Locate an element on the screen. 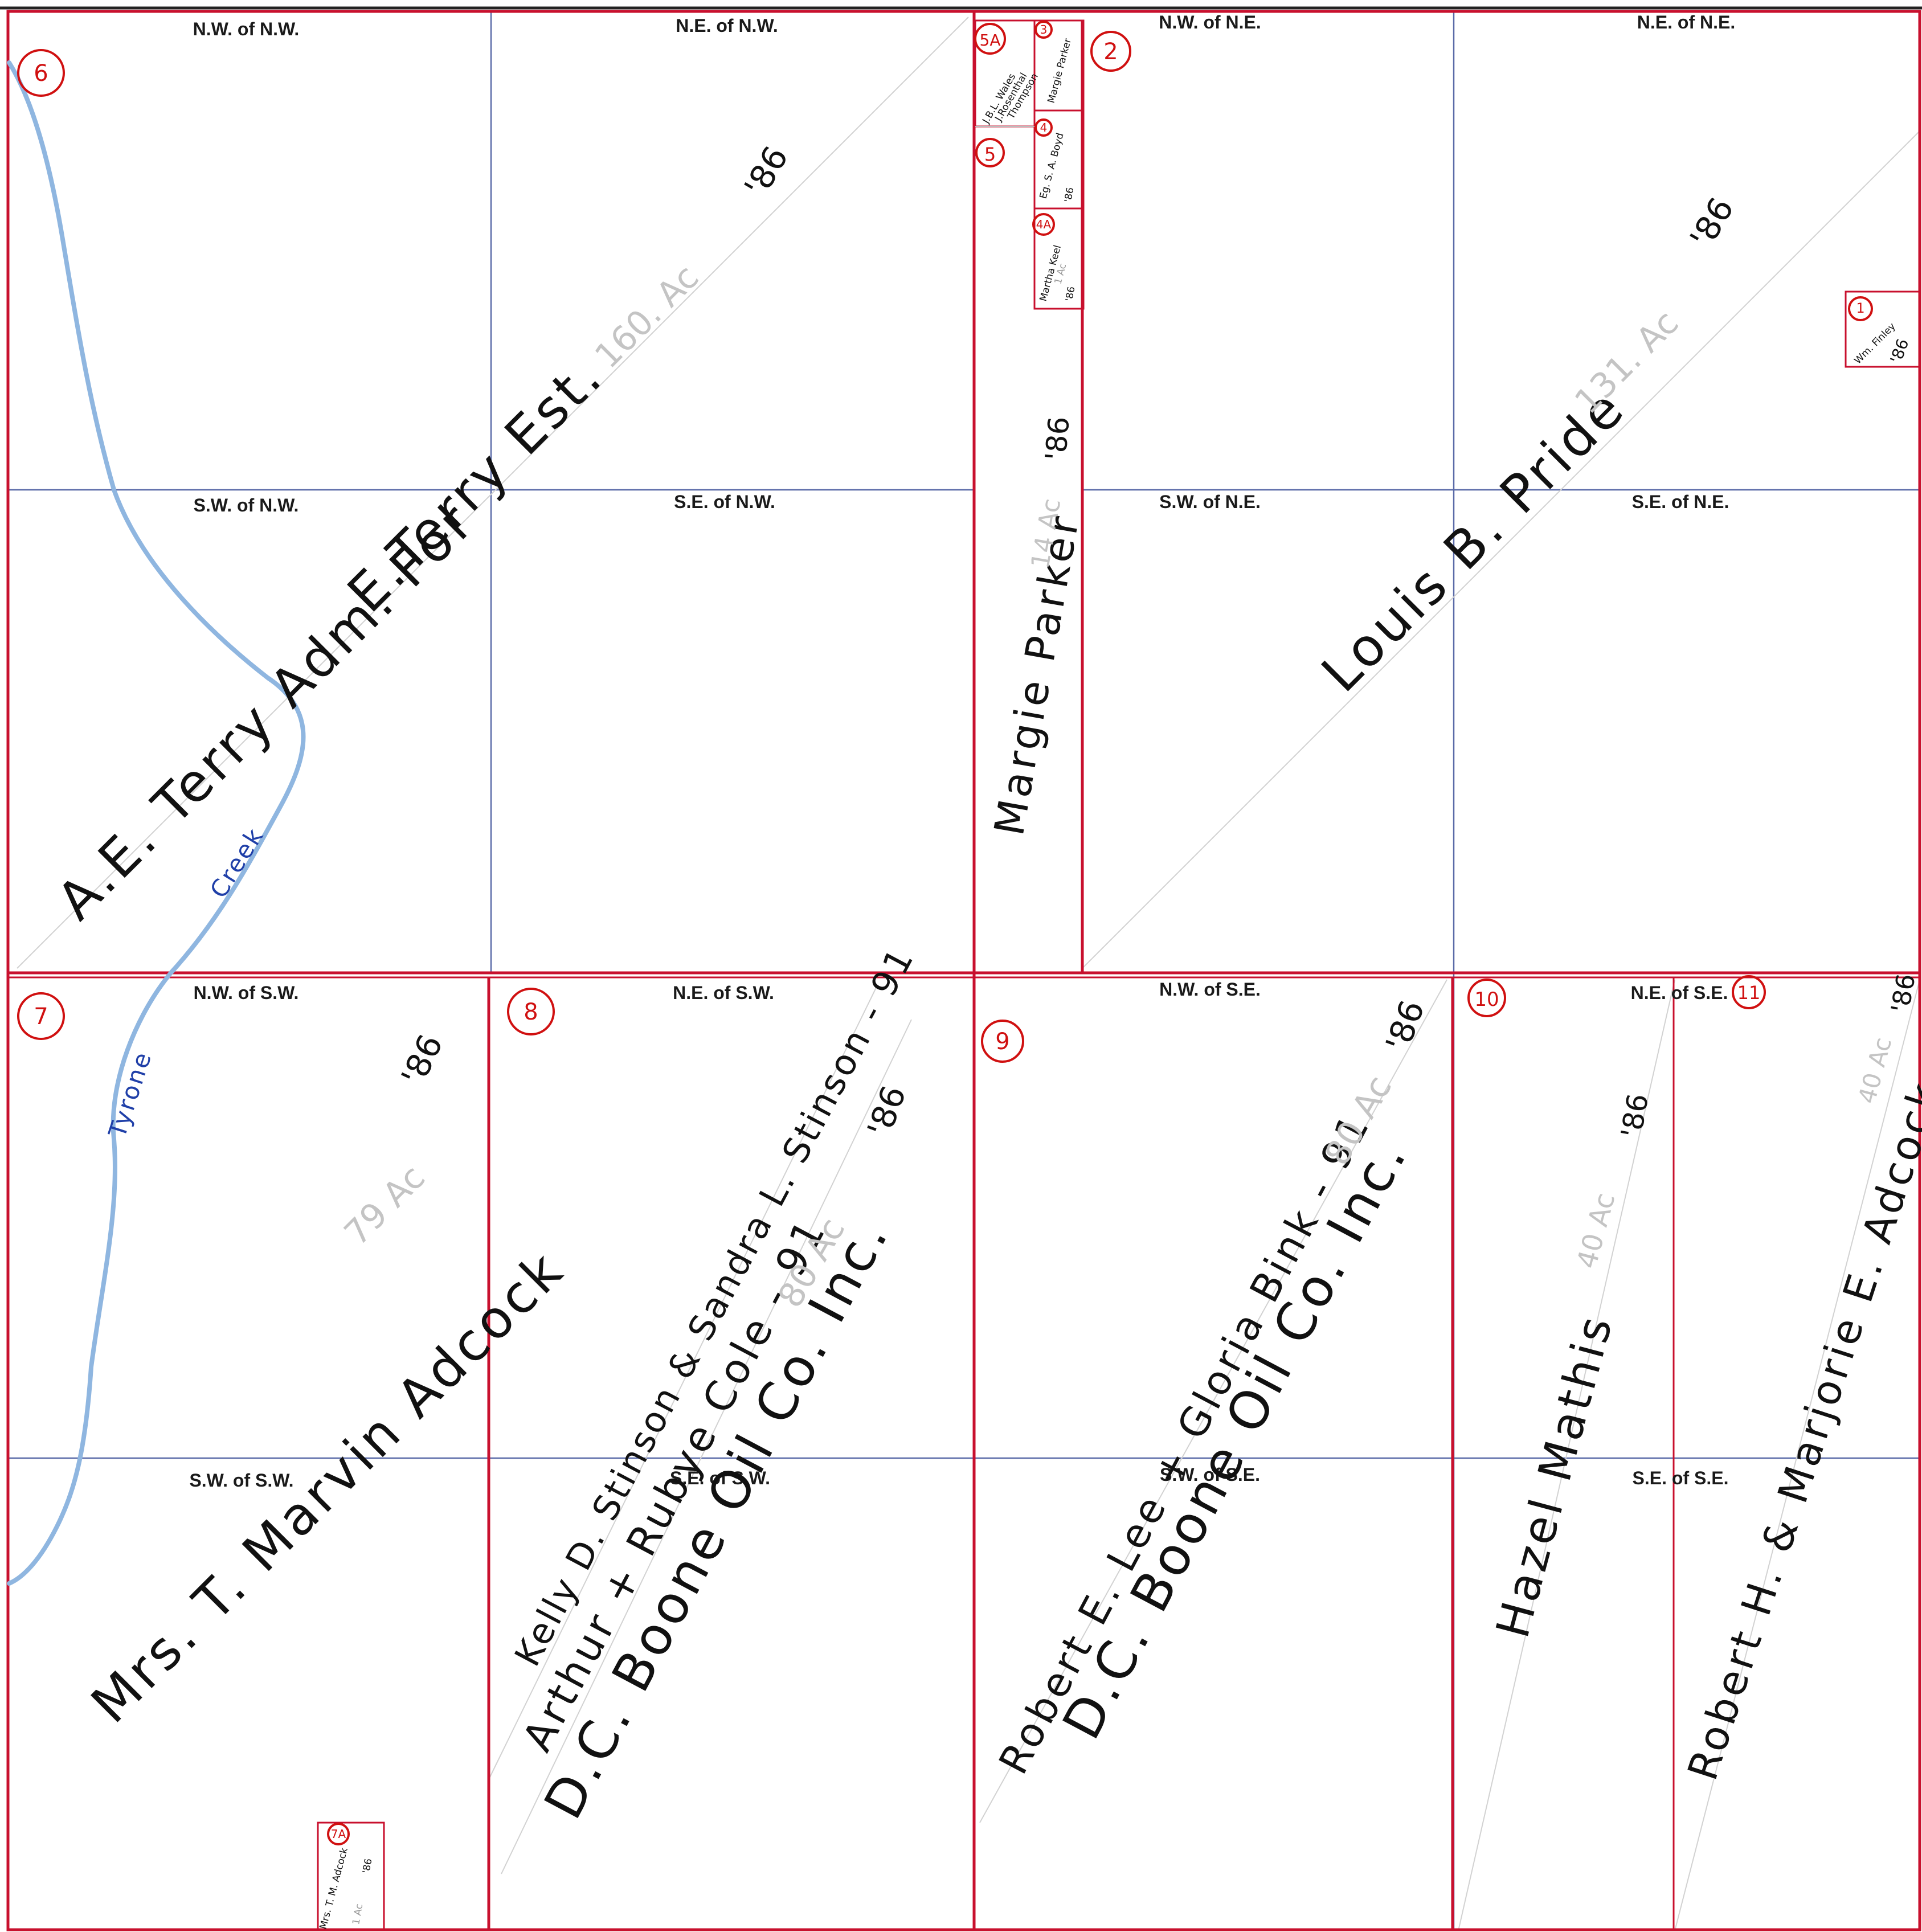 This screenshot has height=1932, width=1922. svg-text: 9 is located at coordinates (1002, 1042).